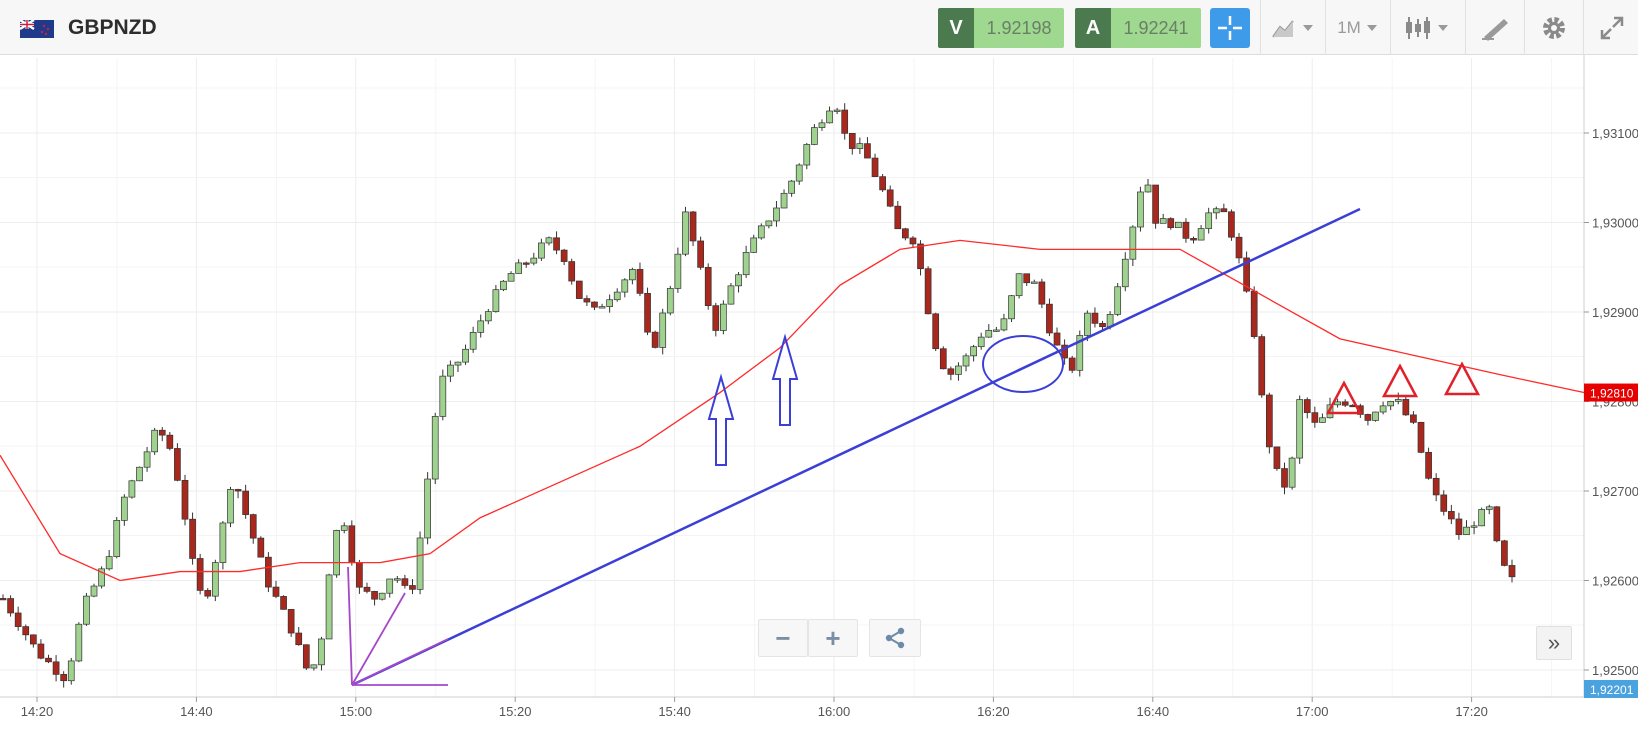 The width and height of the screenshot is (1638, 733). What do you see at coordinates (1612, 394) in the screenshot?
I see `current-price-label: 1,92810` at bounding box center [1612, 394].